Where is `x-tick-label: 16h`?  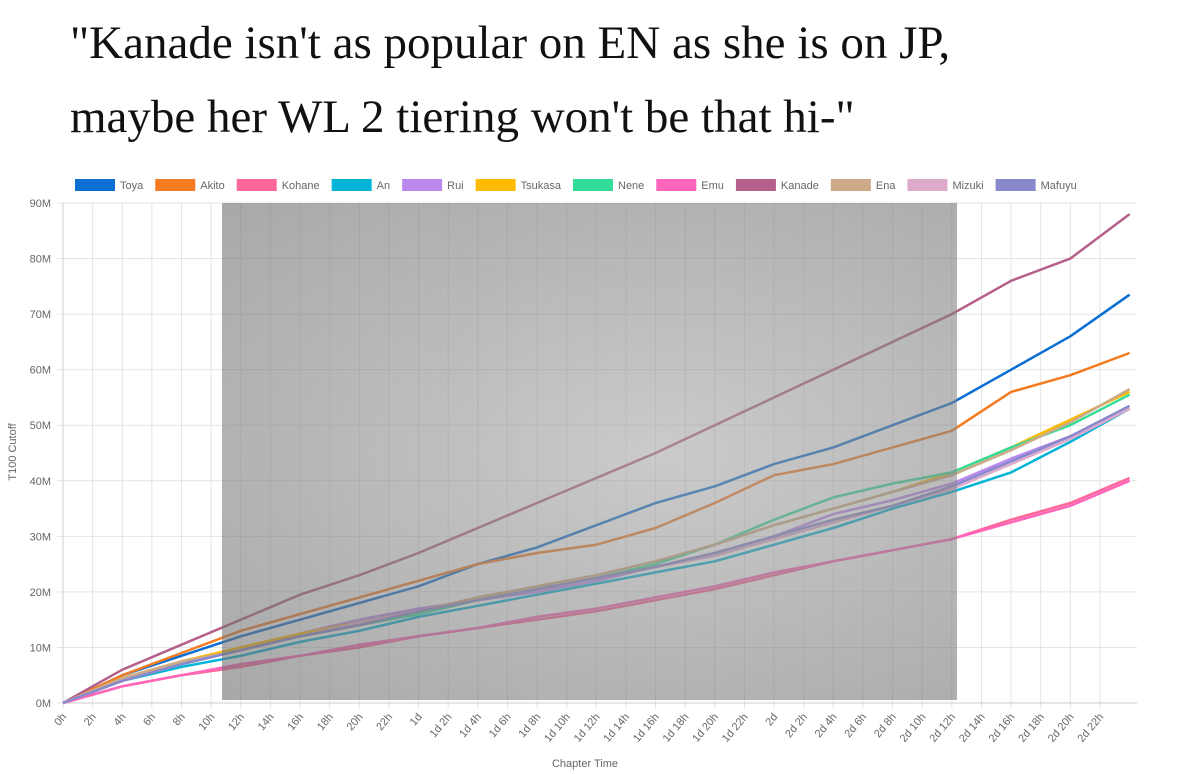 x-tick-label: 16h is located at coordinates (295, 722).